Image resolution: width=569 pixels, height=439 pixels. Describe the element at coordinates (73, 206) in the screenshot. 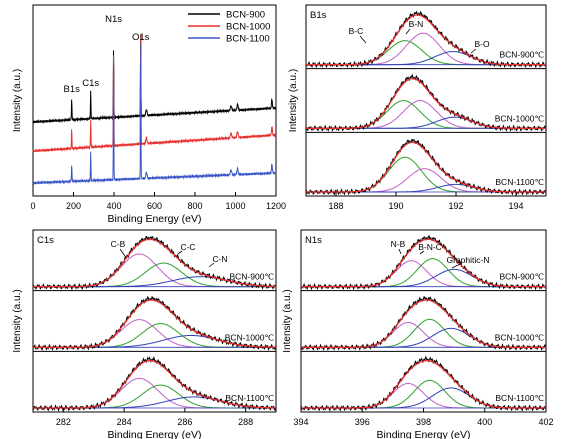

I see `survey-xtick-label: 200` at that location.